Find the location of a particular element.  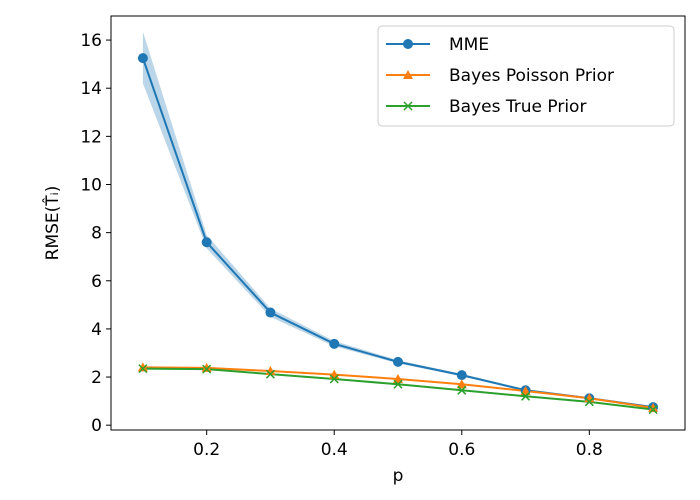

legend: MME Bayes Poisson Prior Bayes True Prior is located at coordinates (526, 76).